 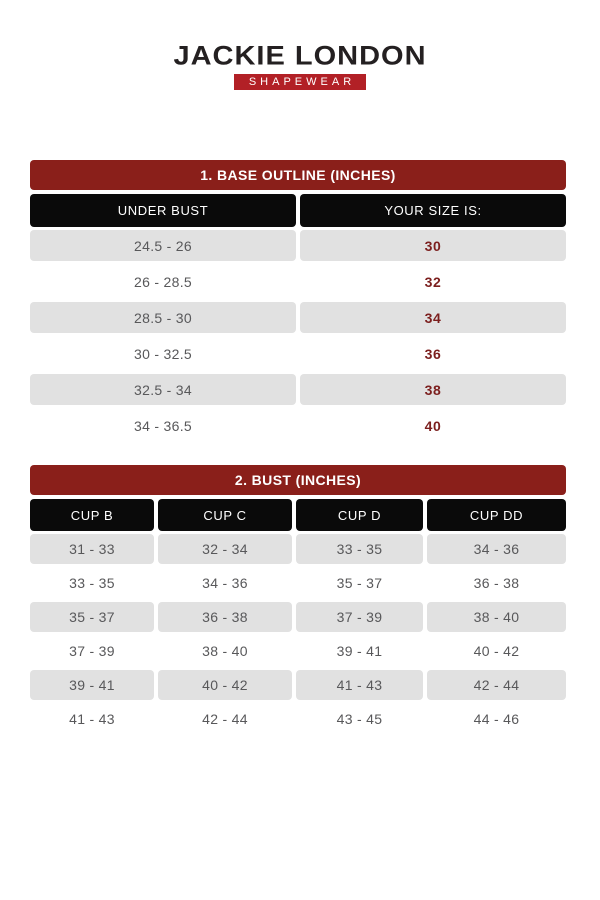 I want to click on column-header-cup-b: CUP B, so click(x=92, y=515).